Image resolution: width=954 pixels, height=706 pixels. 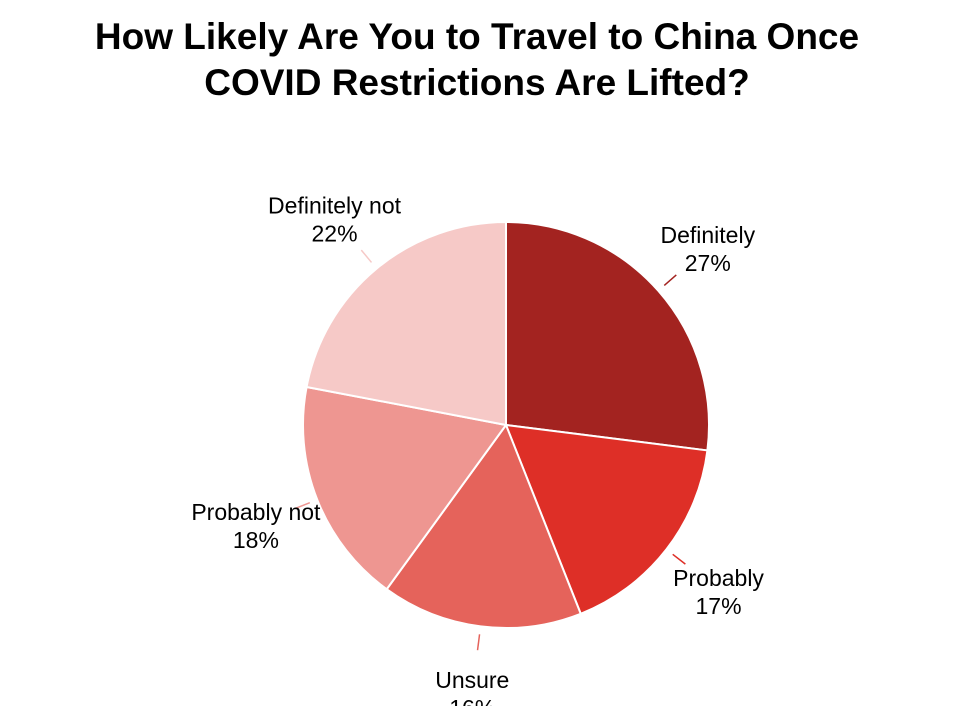 I want to click on slice-label-probably: Probably, so click(x=718, y=578).